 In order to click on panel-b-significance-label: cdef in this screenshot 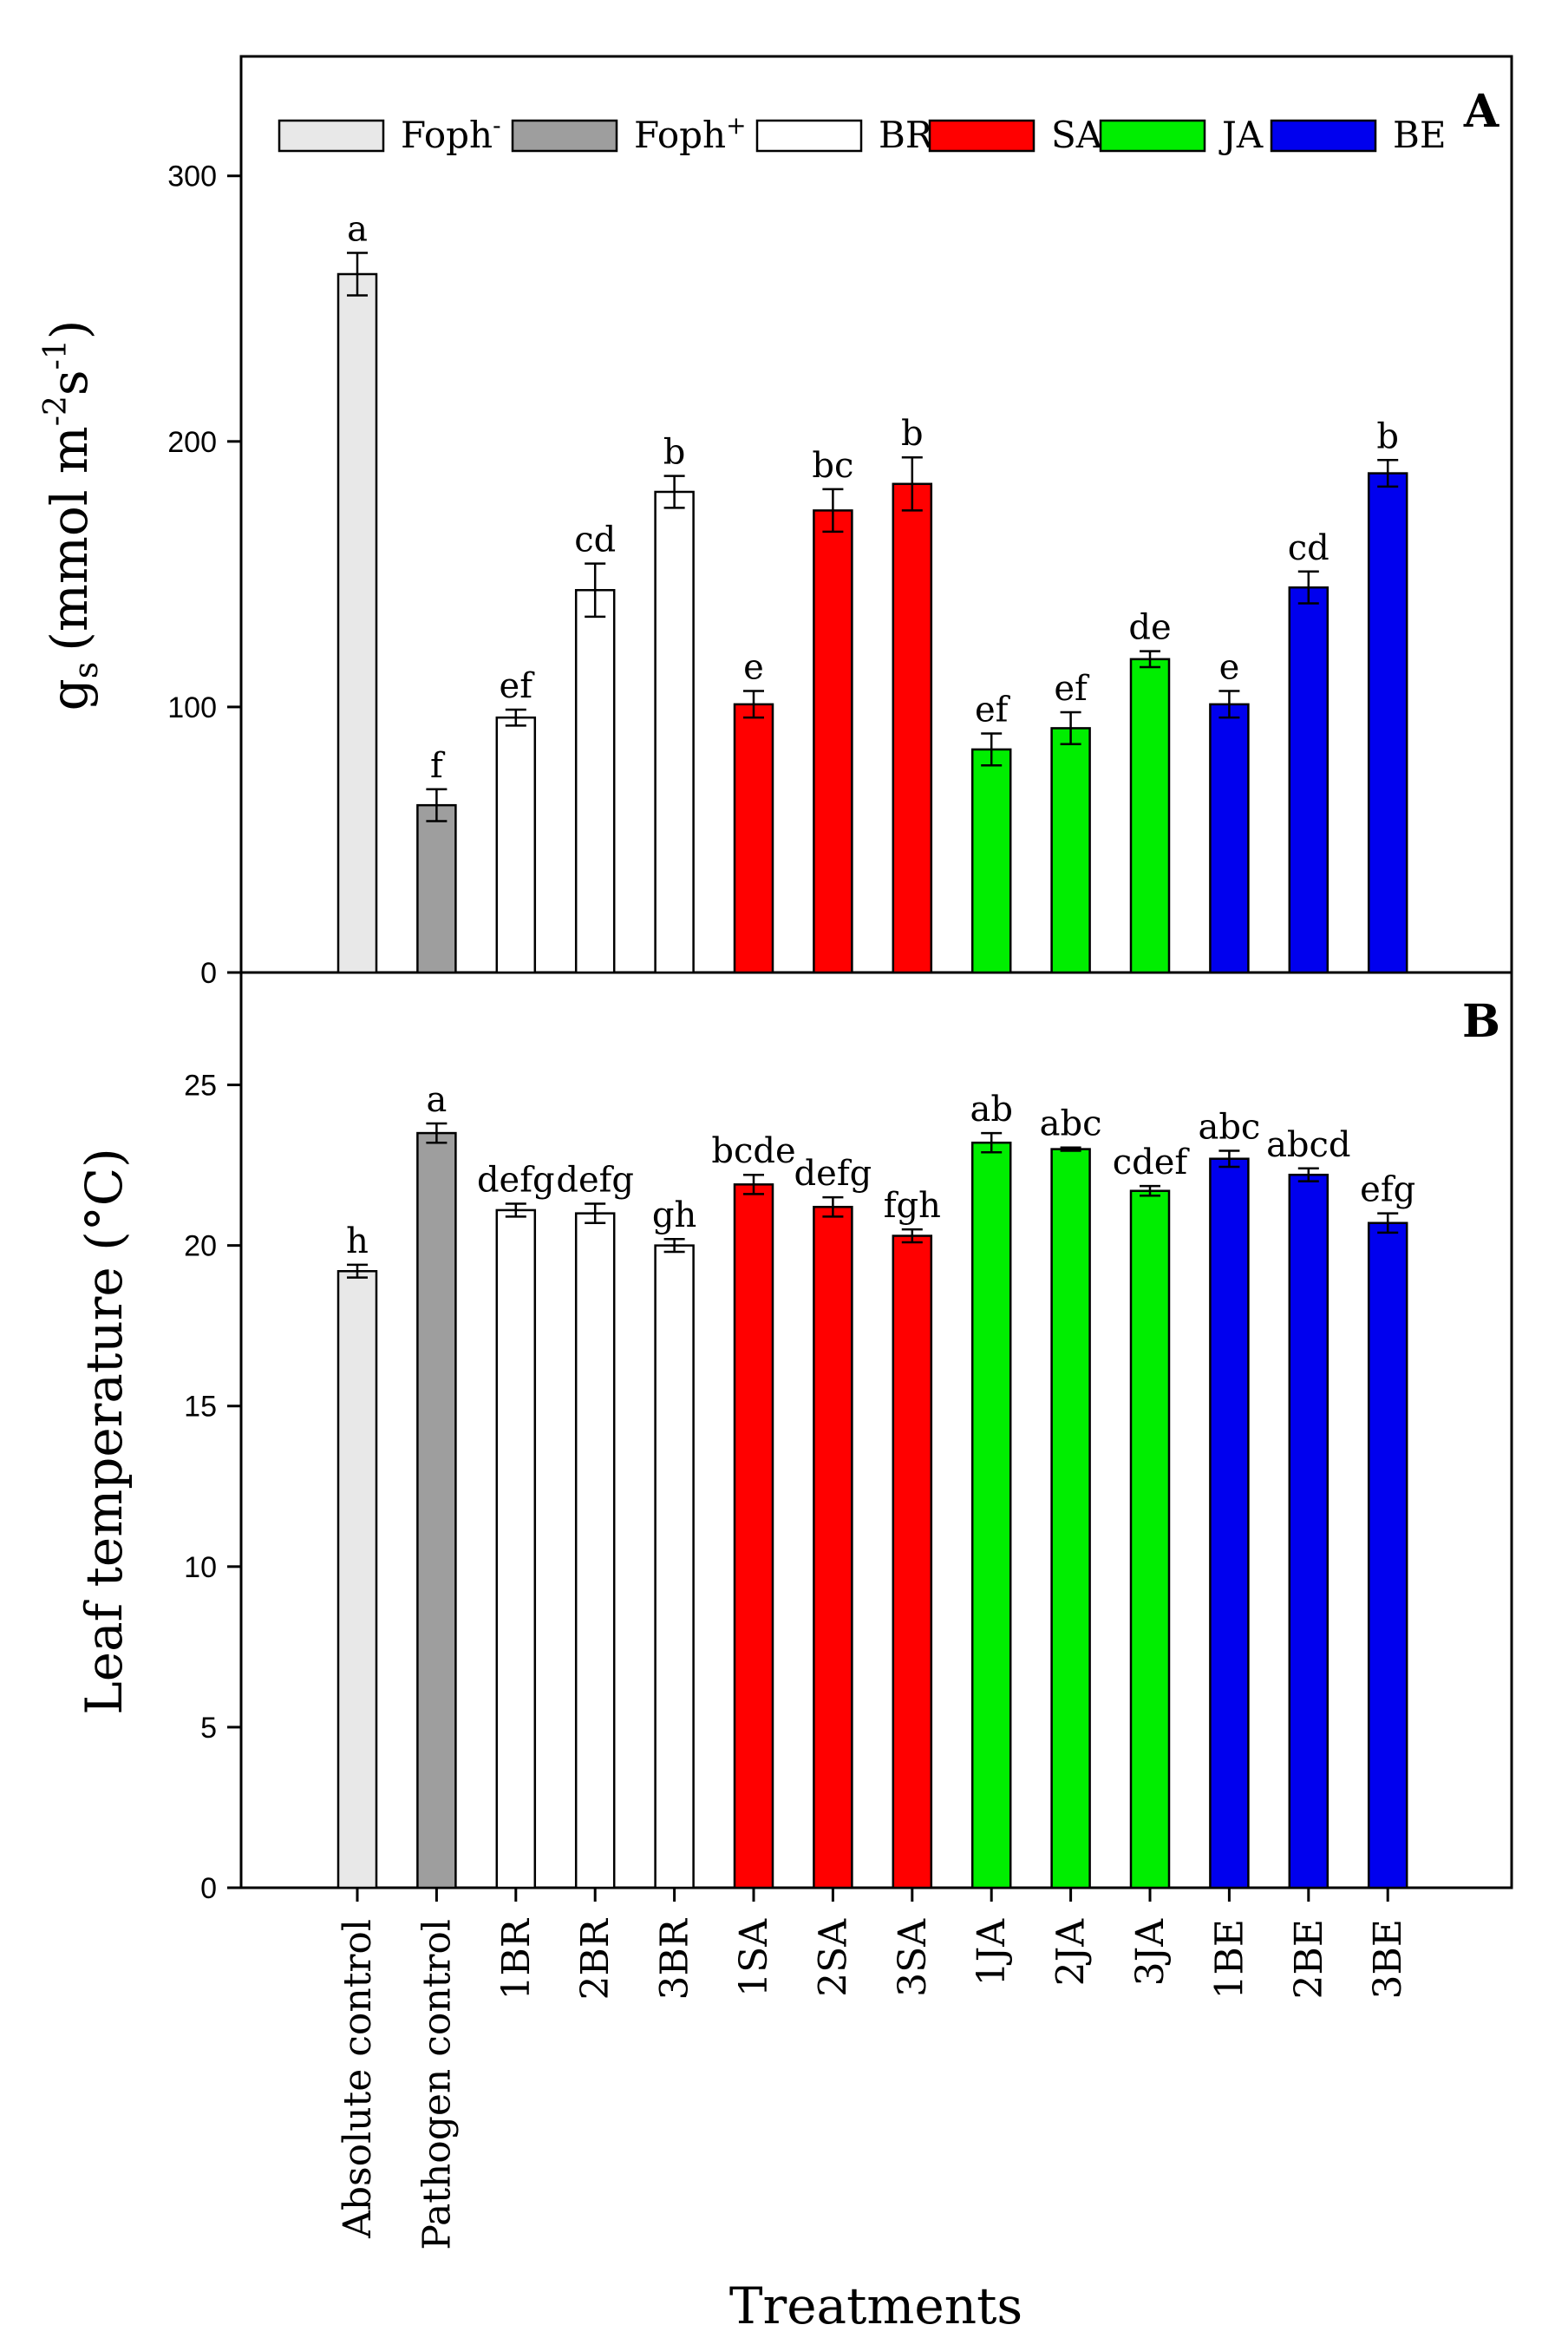, I will do `click(1152, 1162)`.